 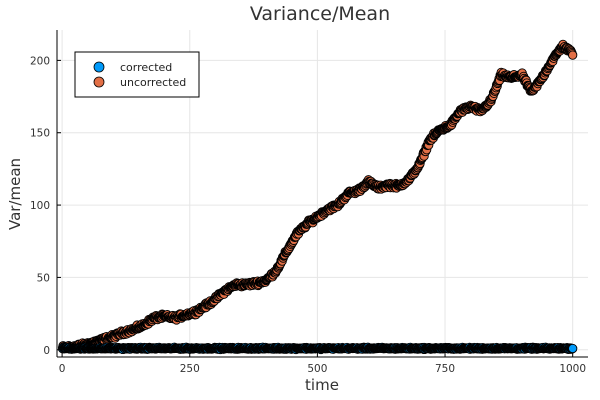 What do you see at coordinates (445, 369) in the screenshot?
I see `x-tick-label: 750` at bounding box center [445, 369].